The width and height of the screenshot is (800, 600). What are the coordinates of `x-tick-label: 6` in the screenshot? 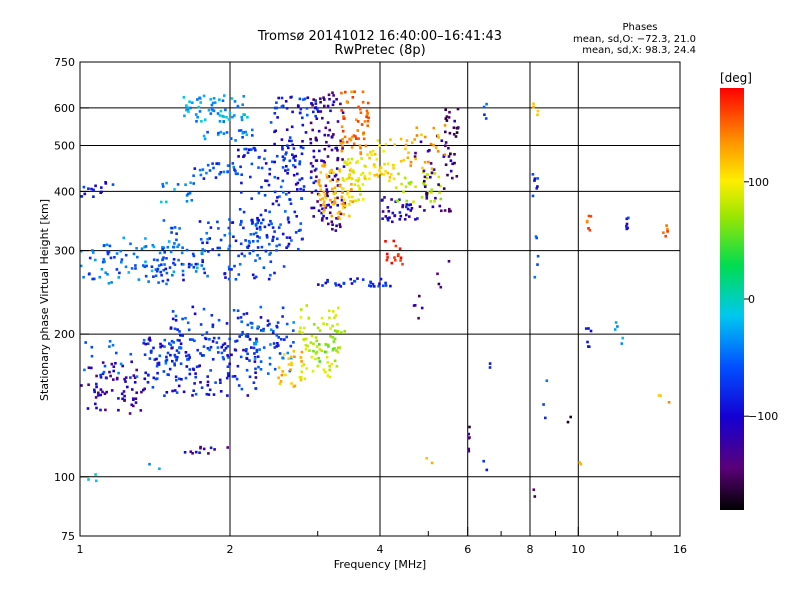 It's located at (467, 549).